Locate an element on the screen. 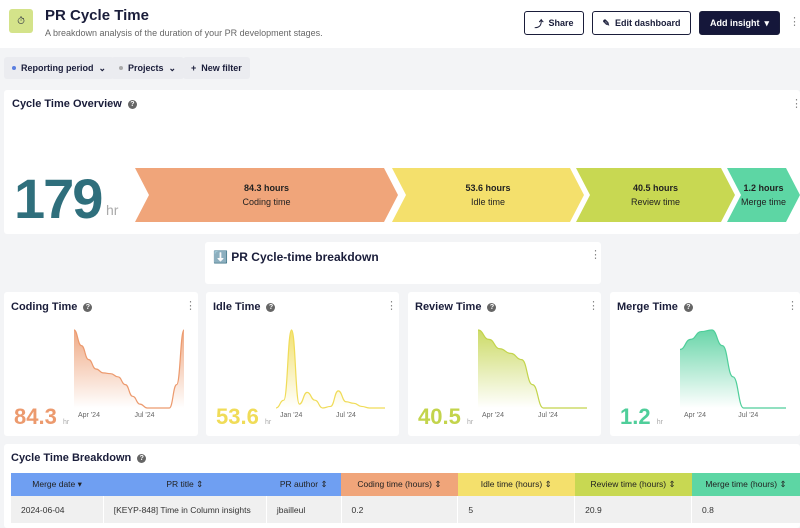 This screenshot has height=528, width=800. segment-value: 53.6 hours is located at coordinates (488, 188).